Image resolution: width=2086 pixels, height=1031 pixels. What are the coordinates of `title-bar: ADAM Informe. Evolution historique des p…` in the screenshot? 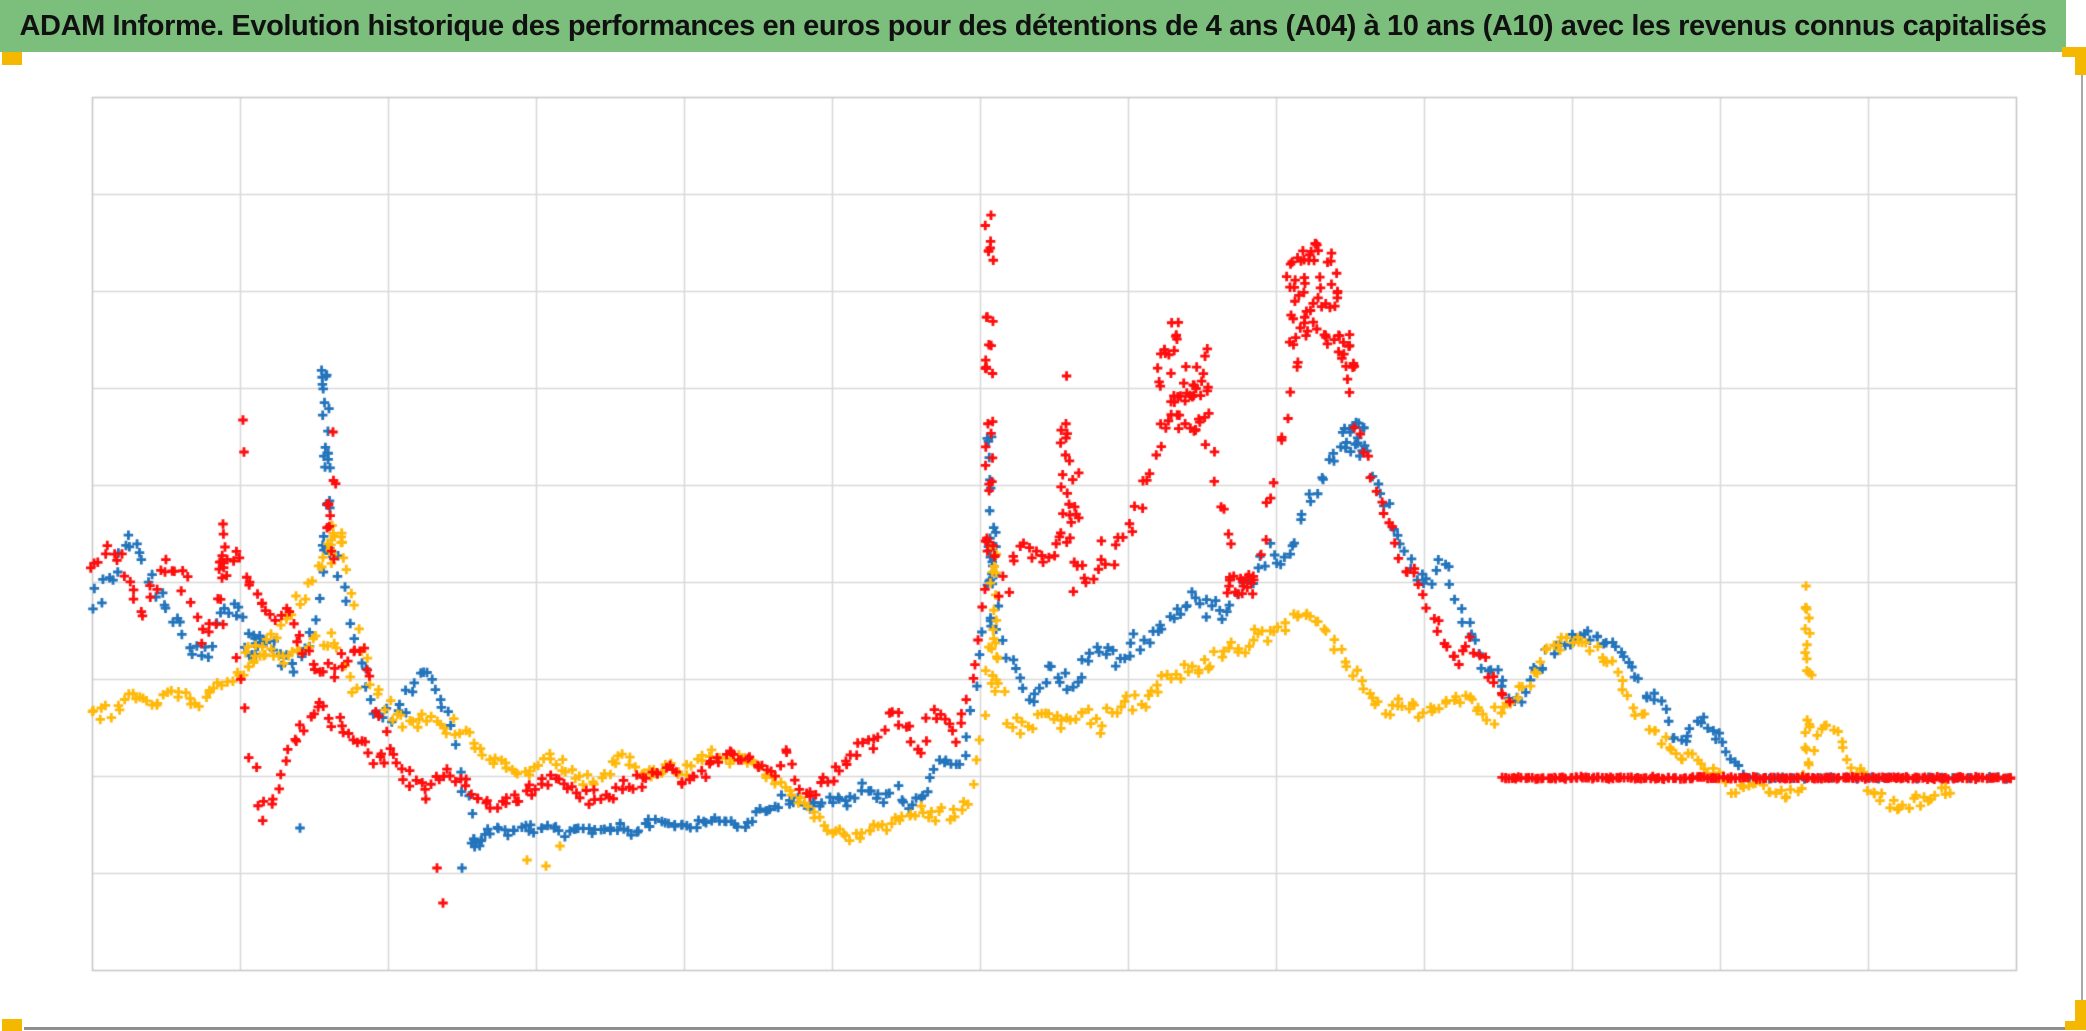 It's located at (1033, 26).